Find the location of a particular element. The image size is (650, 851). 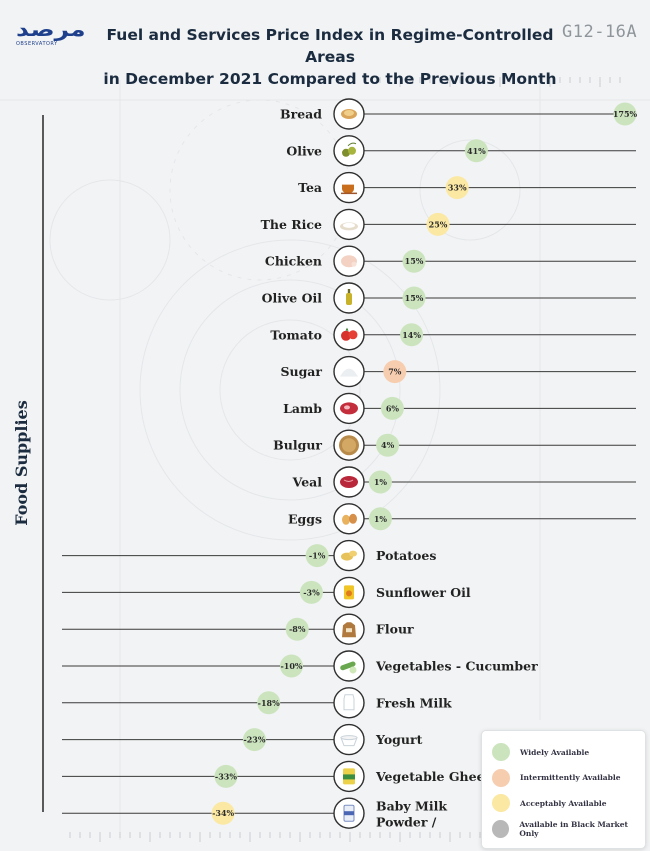

data-label: -10% is located at coordinates (291, 666).